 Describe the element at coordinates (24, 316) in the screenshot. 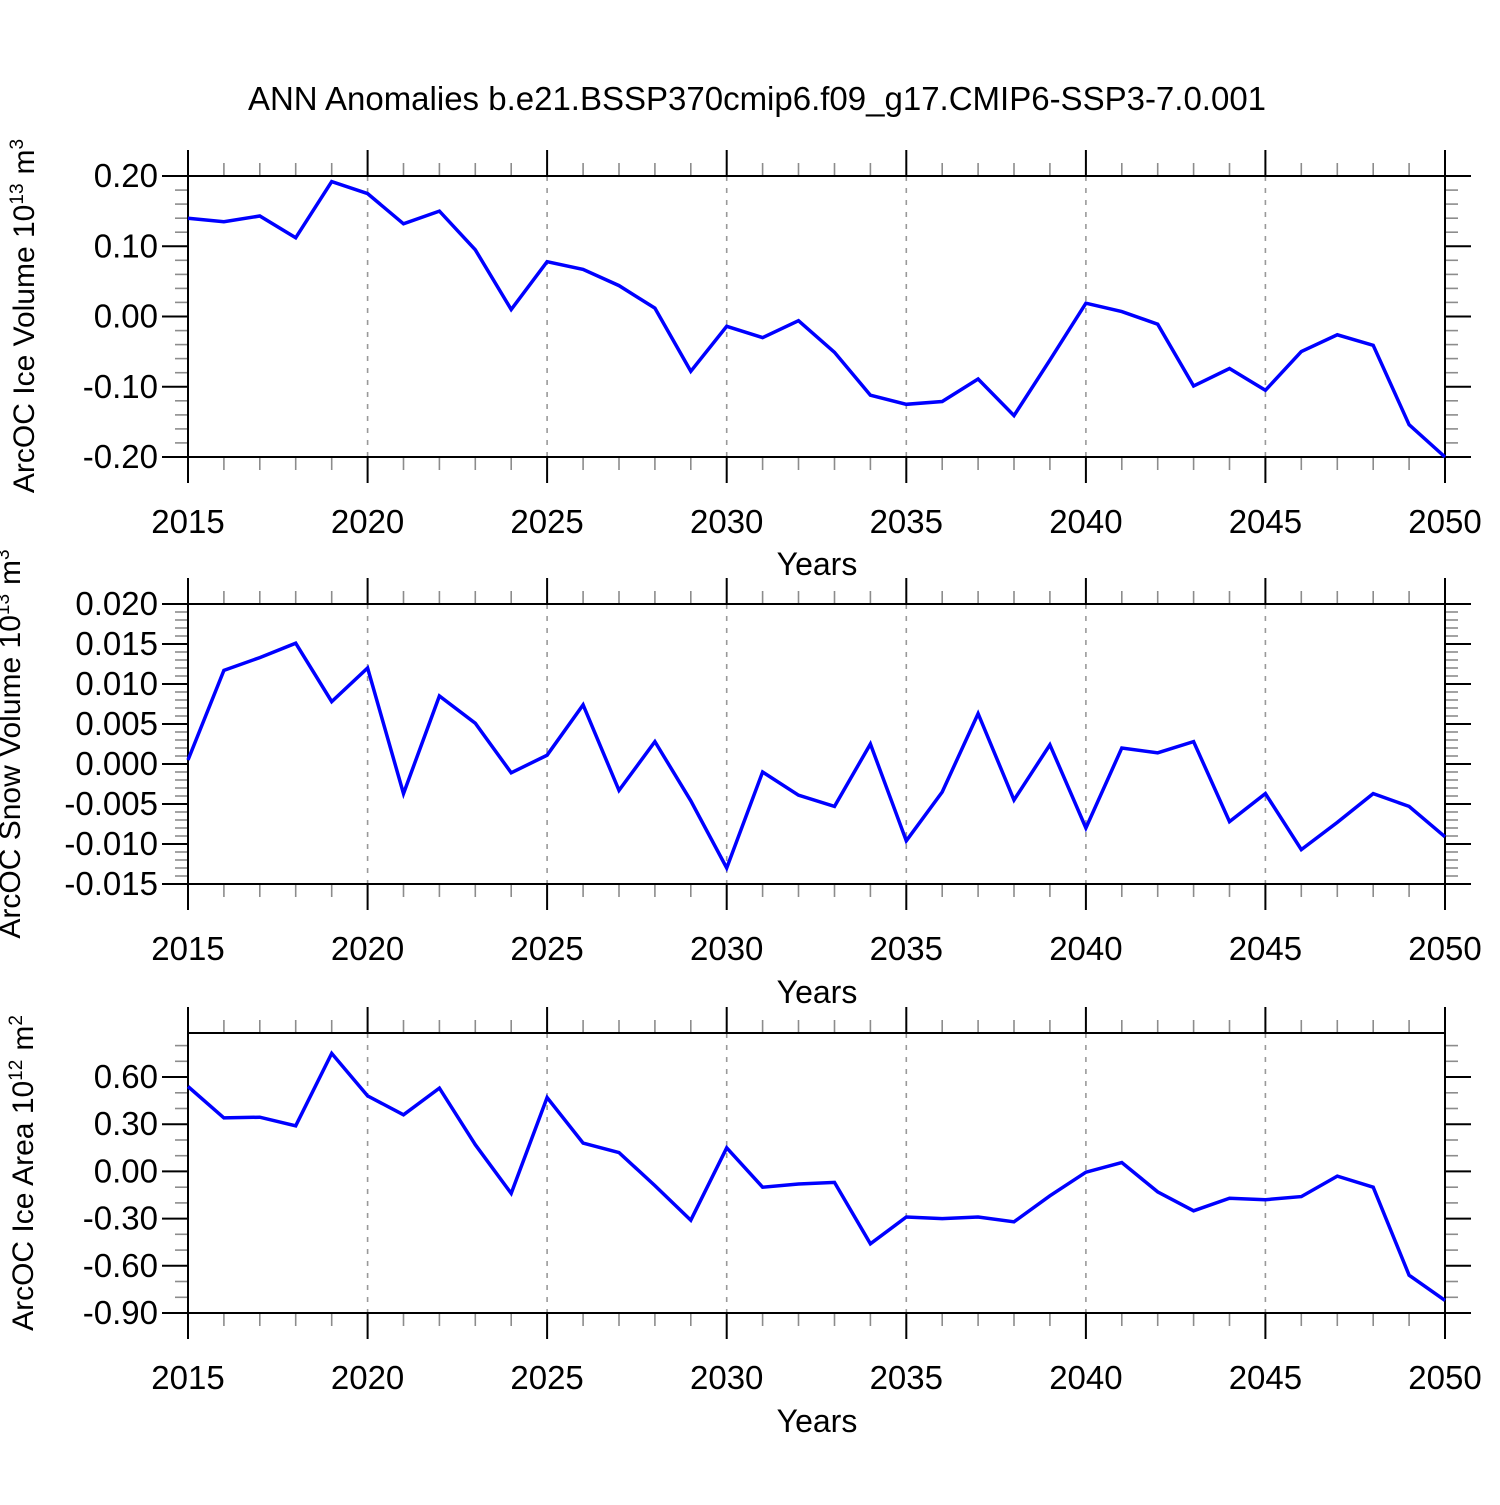

I see `y-axis-label-ice-volume: ArcOC Ice Volume 1013m3` at that location.